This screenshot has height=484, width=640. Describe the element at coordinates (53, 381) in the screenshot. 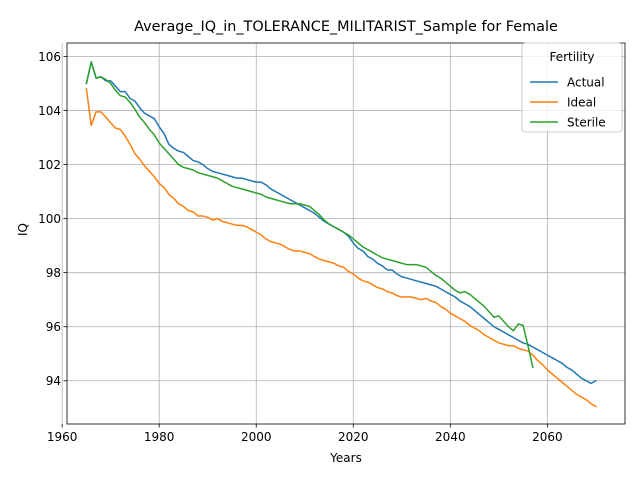

I see `y-tick-label: 94` at that location.